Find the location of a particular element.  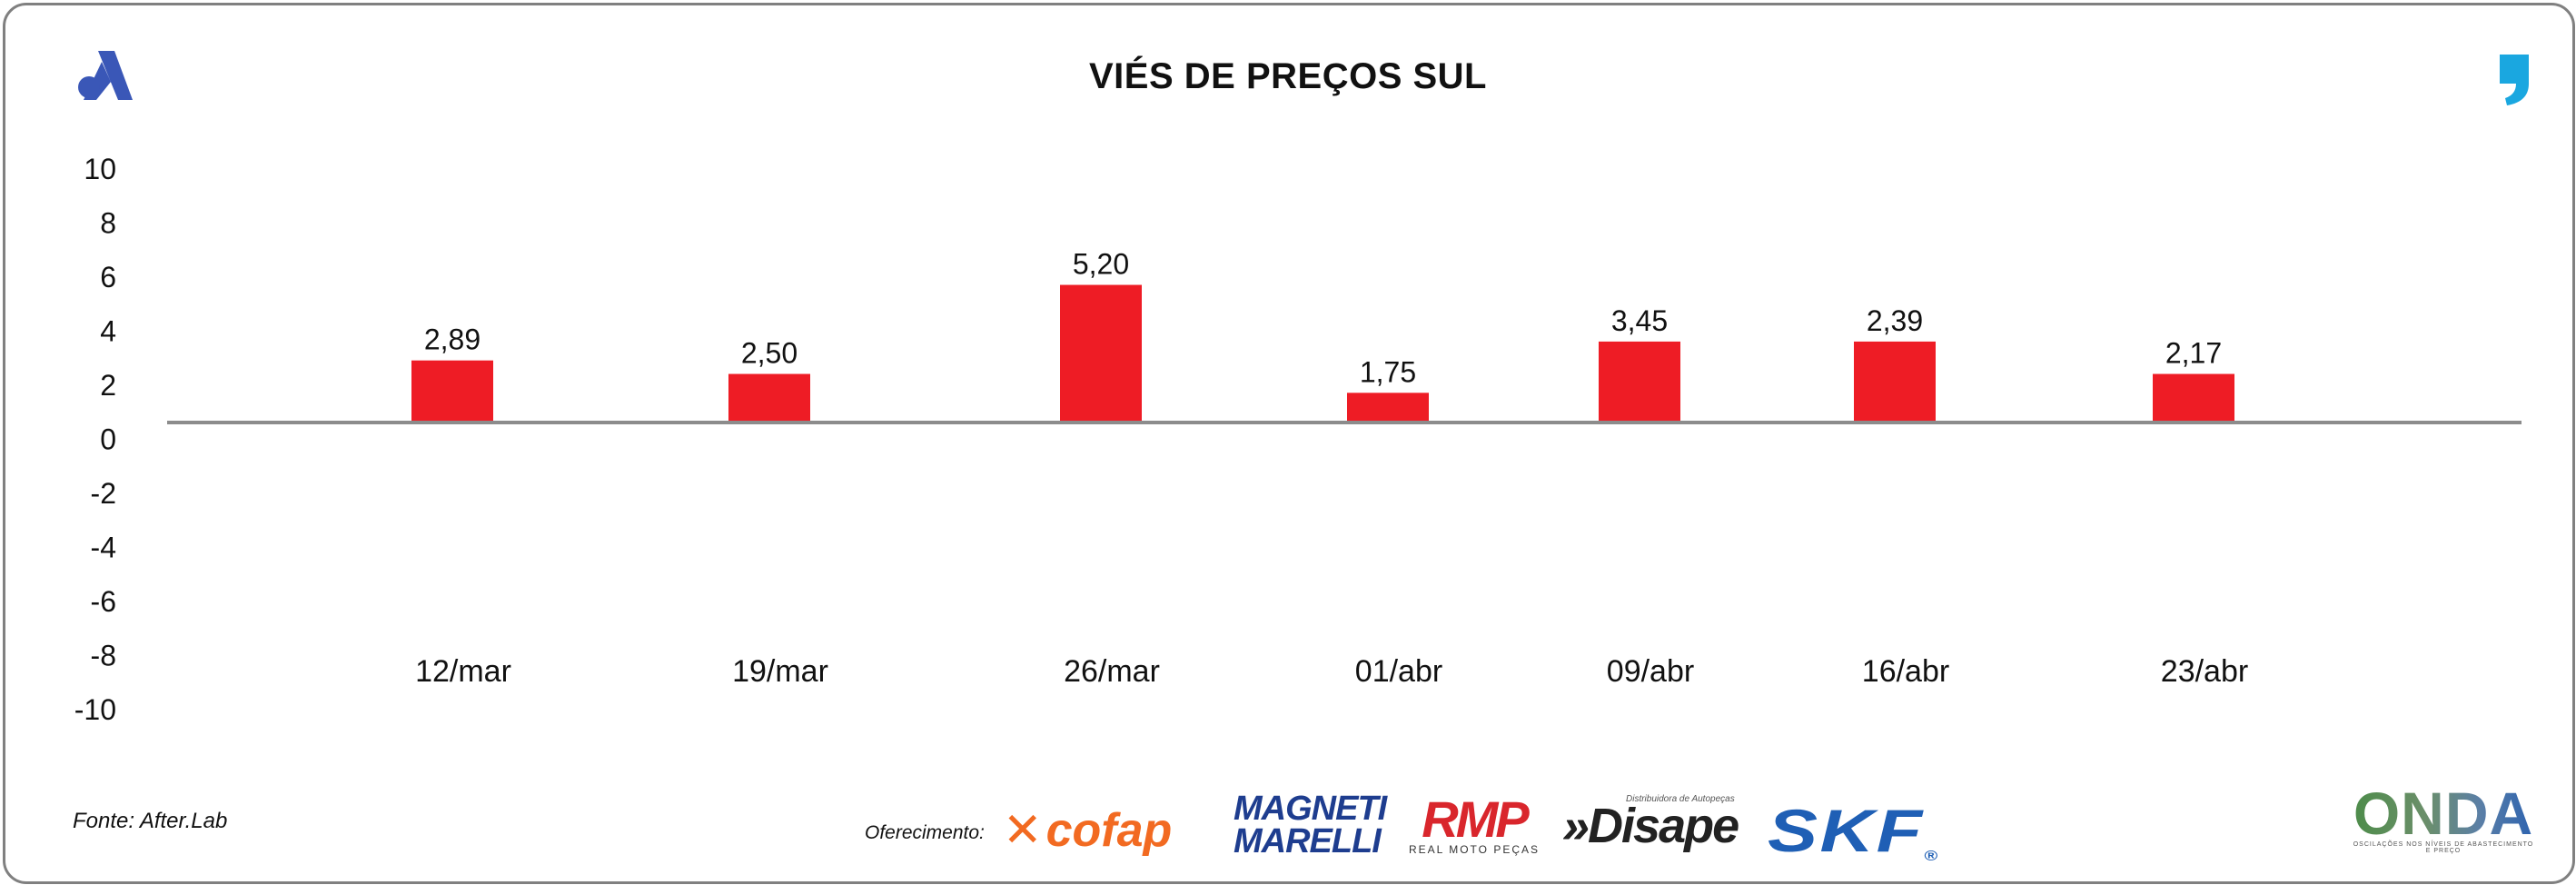

rmp-subtitle: REAL MOTO PEÇAS is located at coordinates (1474, 849).